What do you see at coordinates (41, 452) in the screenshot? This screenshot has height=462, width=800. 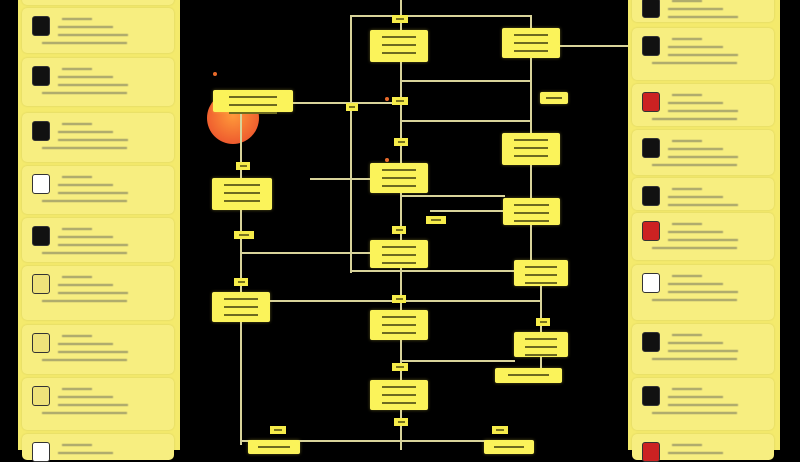 I see `playing-card-icon` at bounding box center [41, 452].